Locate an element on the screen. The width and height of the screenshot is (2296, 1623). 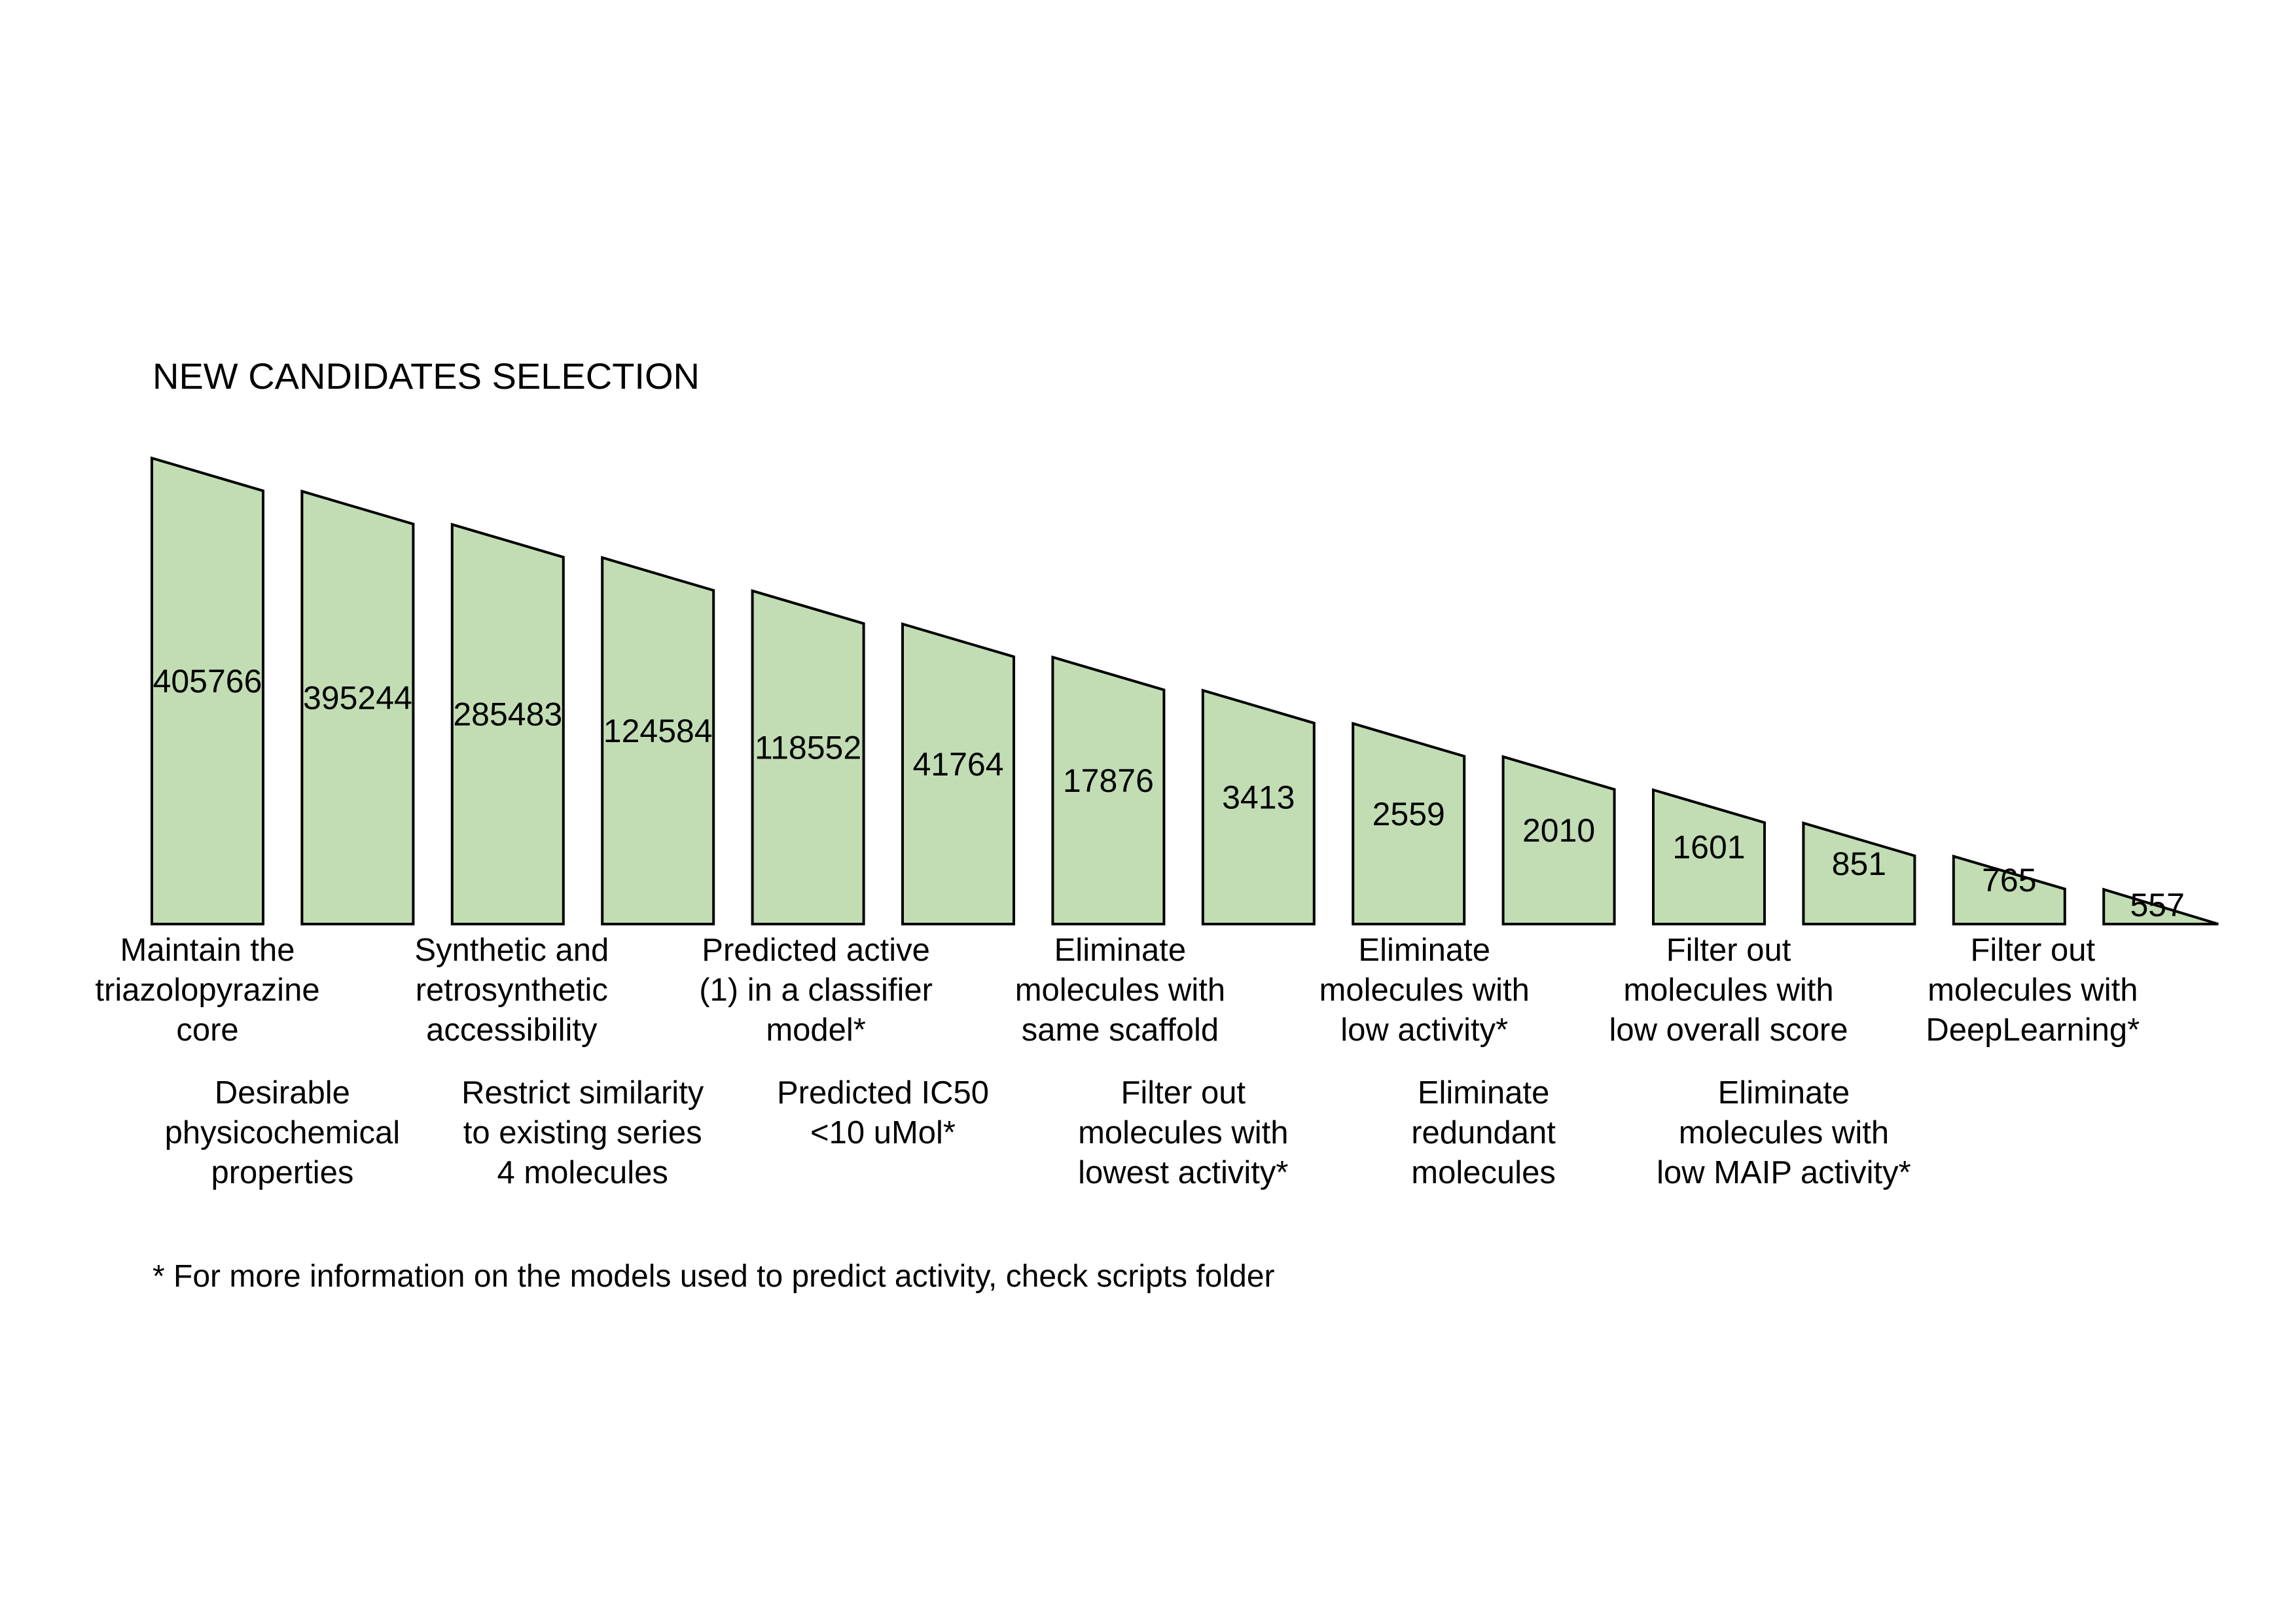
step-label-line: (1) in a classifier is located at coordinates (816, 990).